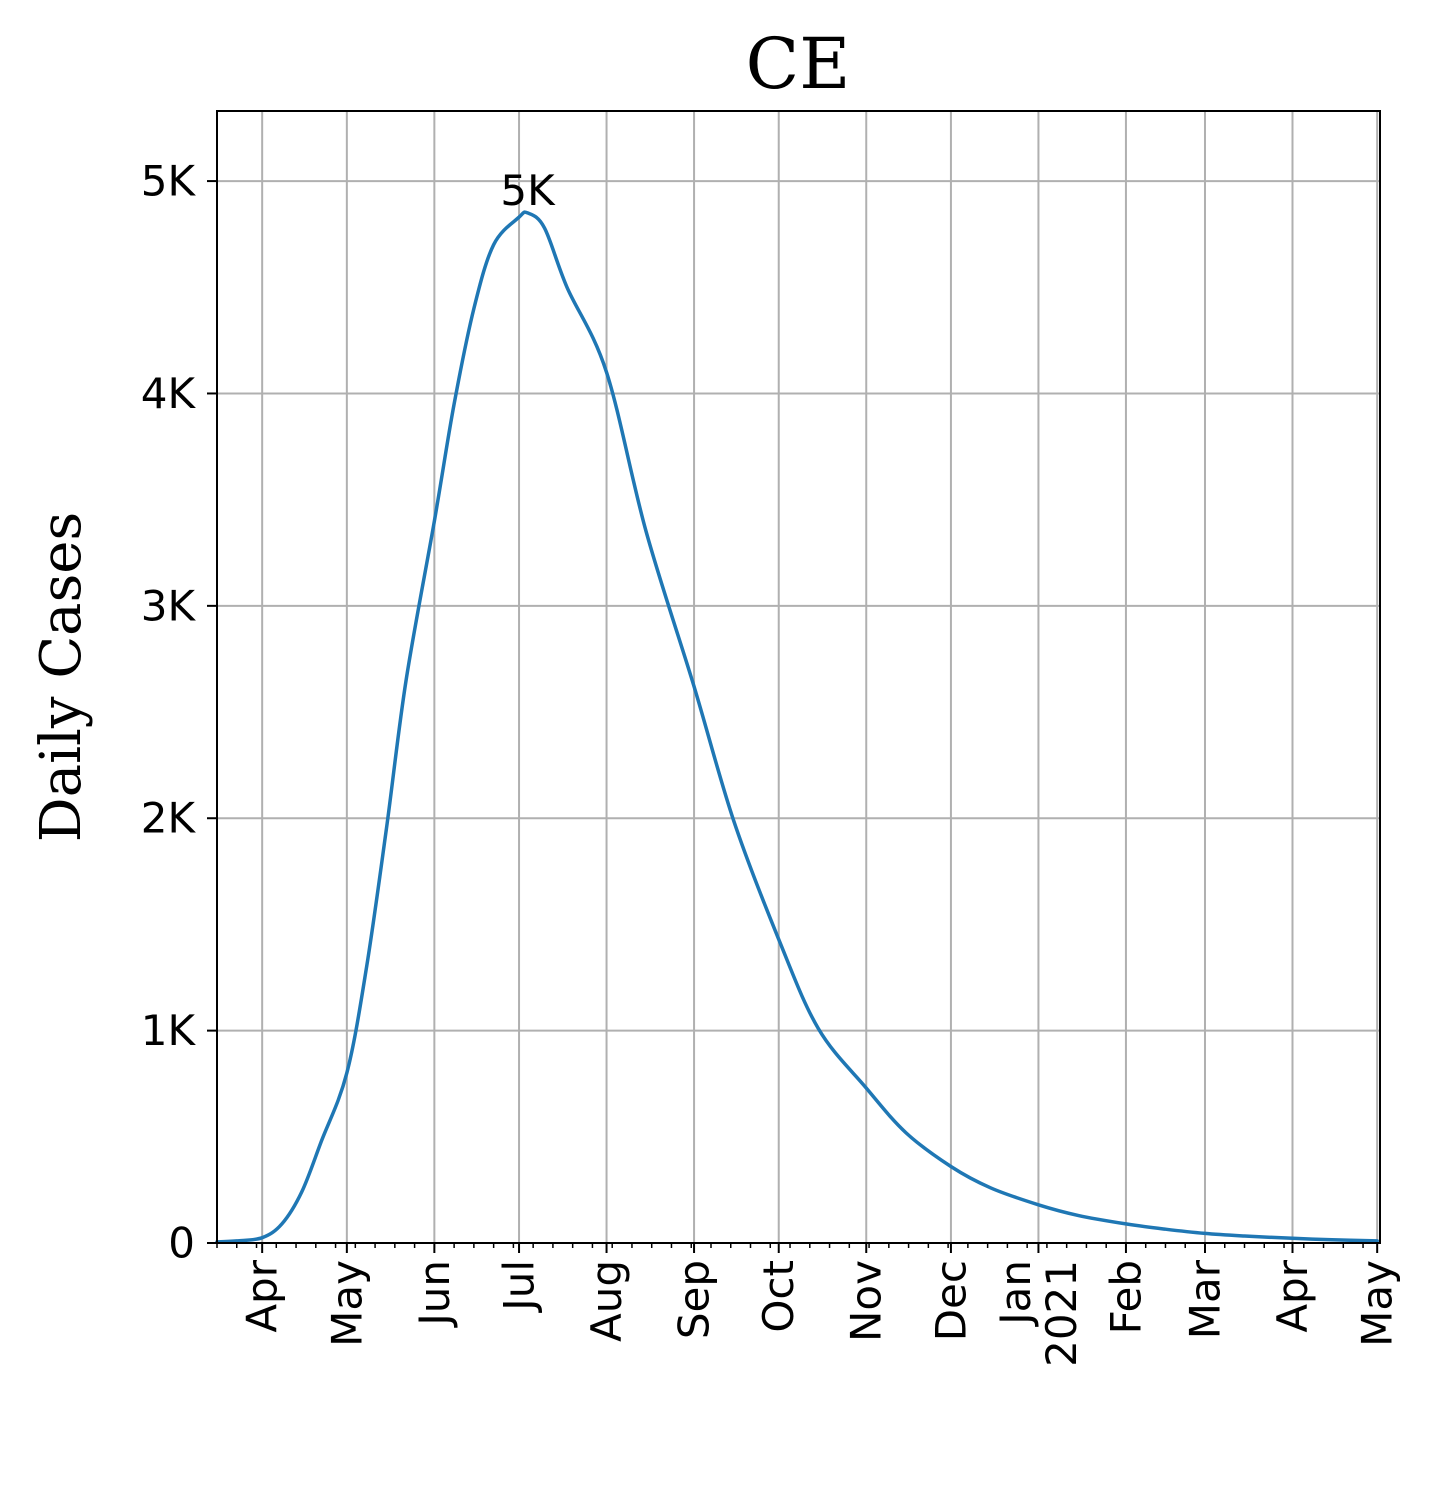  Describe the element at coordinates (528, 190) in the screenshot. I see `peak-annotation: 5K` at that location.